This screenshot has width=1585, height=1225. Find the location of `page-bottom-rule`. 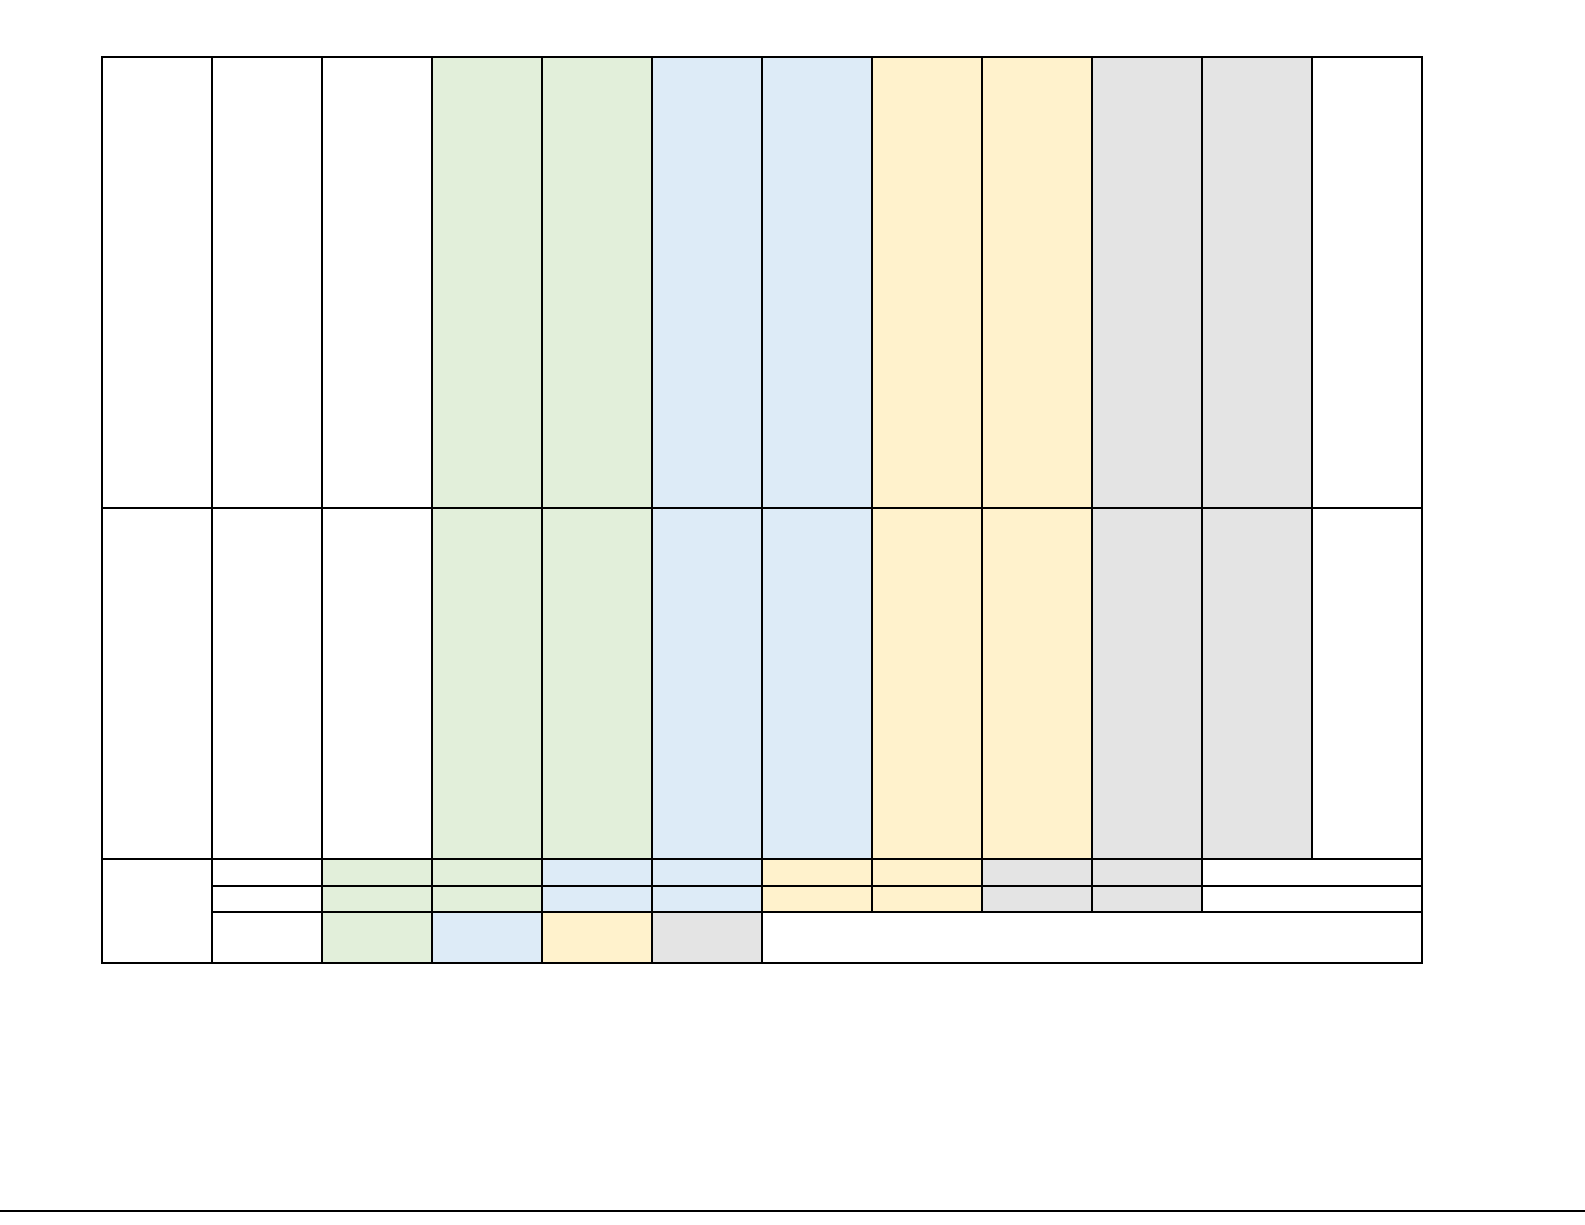

page-bottom-rule is located at coordinates (792, 1211).